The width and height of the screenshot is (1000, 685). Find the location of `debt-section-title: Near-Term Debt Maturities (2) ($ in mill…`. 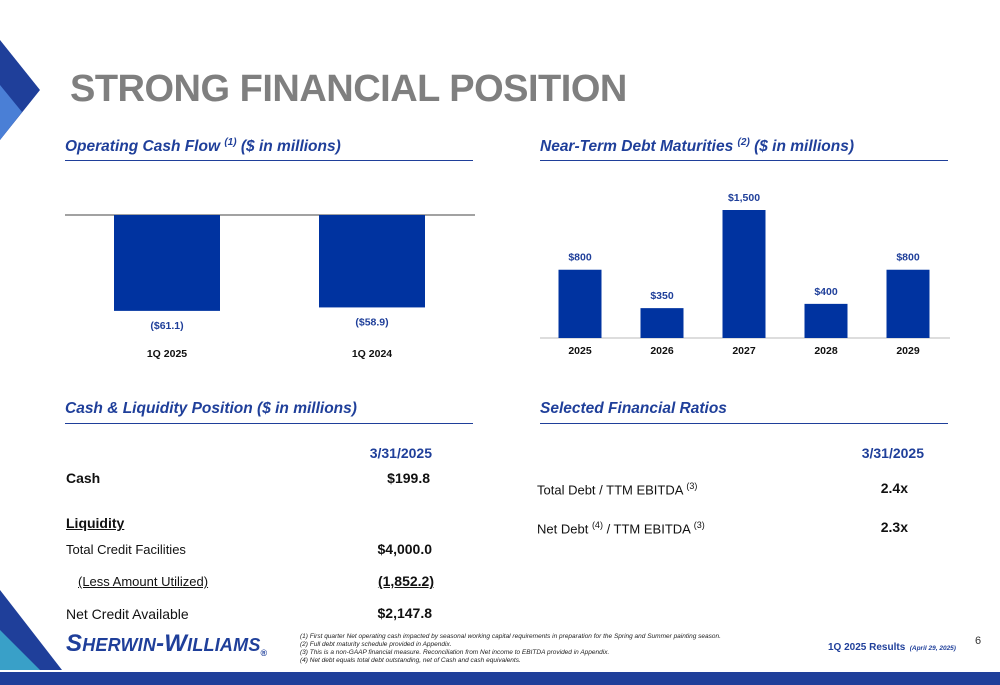

debt-section-title: Near-Term Debt Maturities (2) ($ in mill… is located at coordinates (697, 146).